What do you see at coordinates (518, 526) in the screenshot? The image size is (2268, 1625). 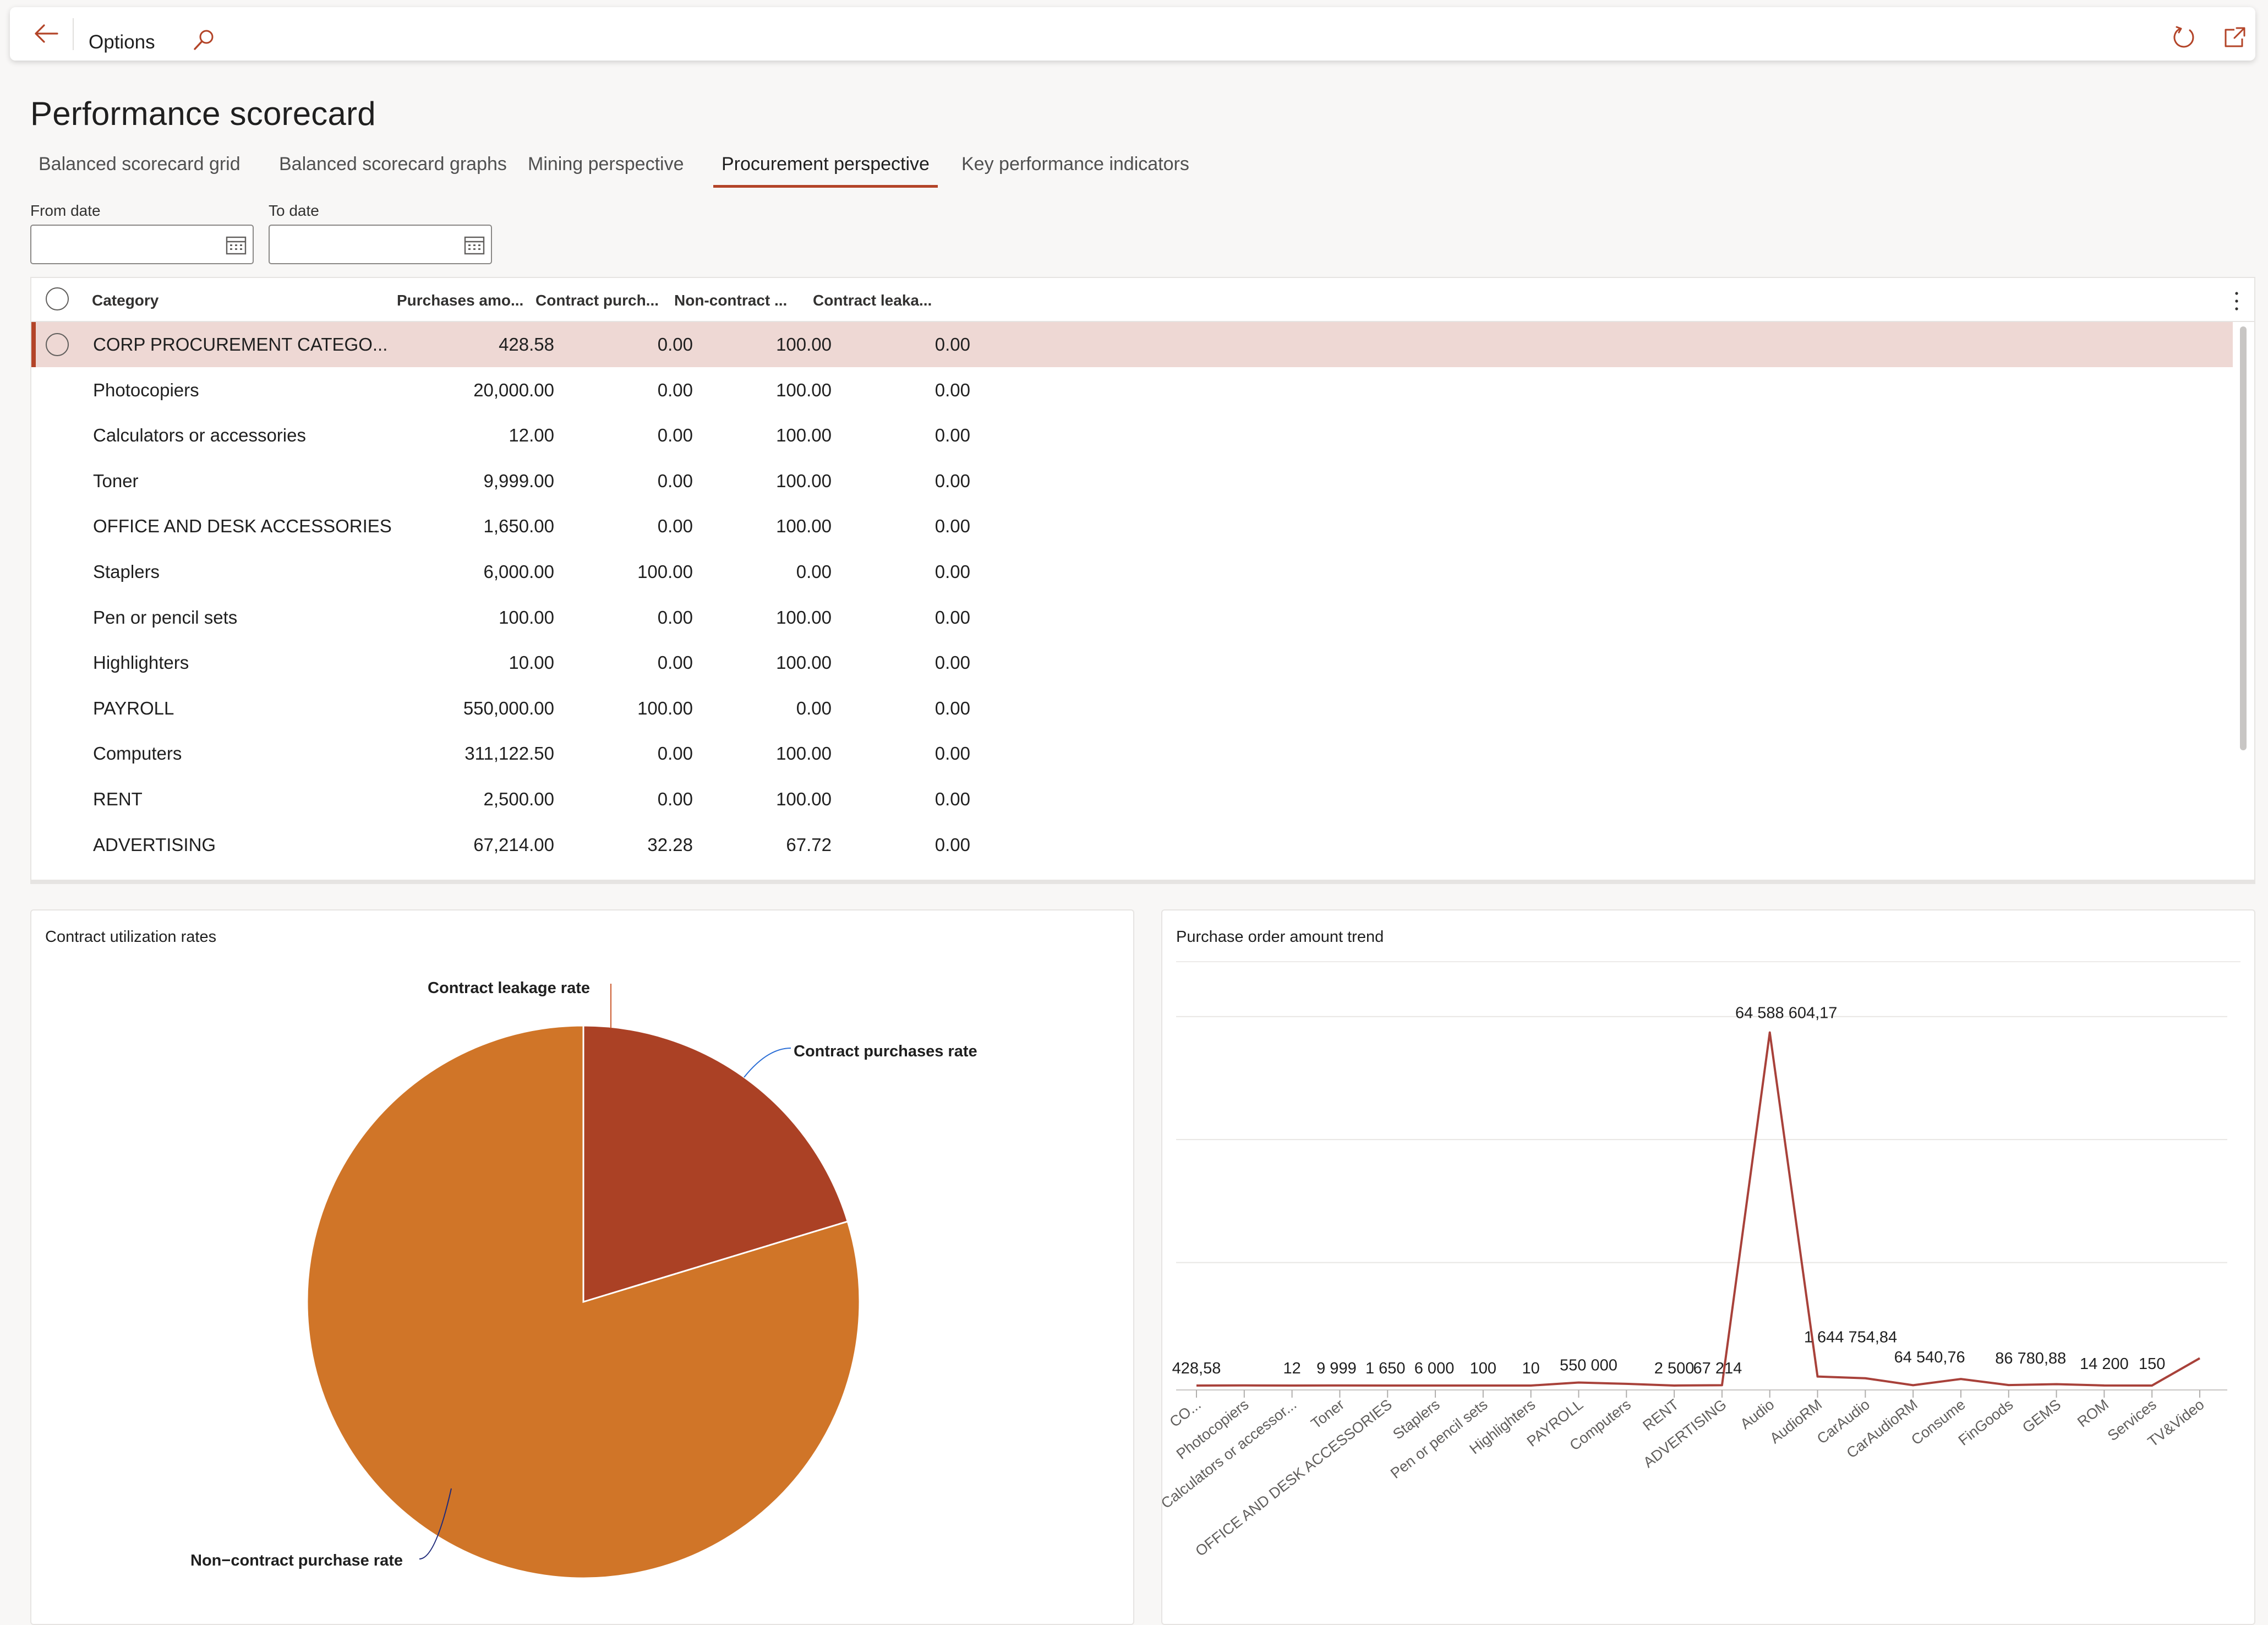 I see `cell-purchases-amount: 1,650.00` at bounding box center [518, 526].